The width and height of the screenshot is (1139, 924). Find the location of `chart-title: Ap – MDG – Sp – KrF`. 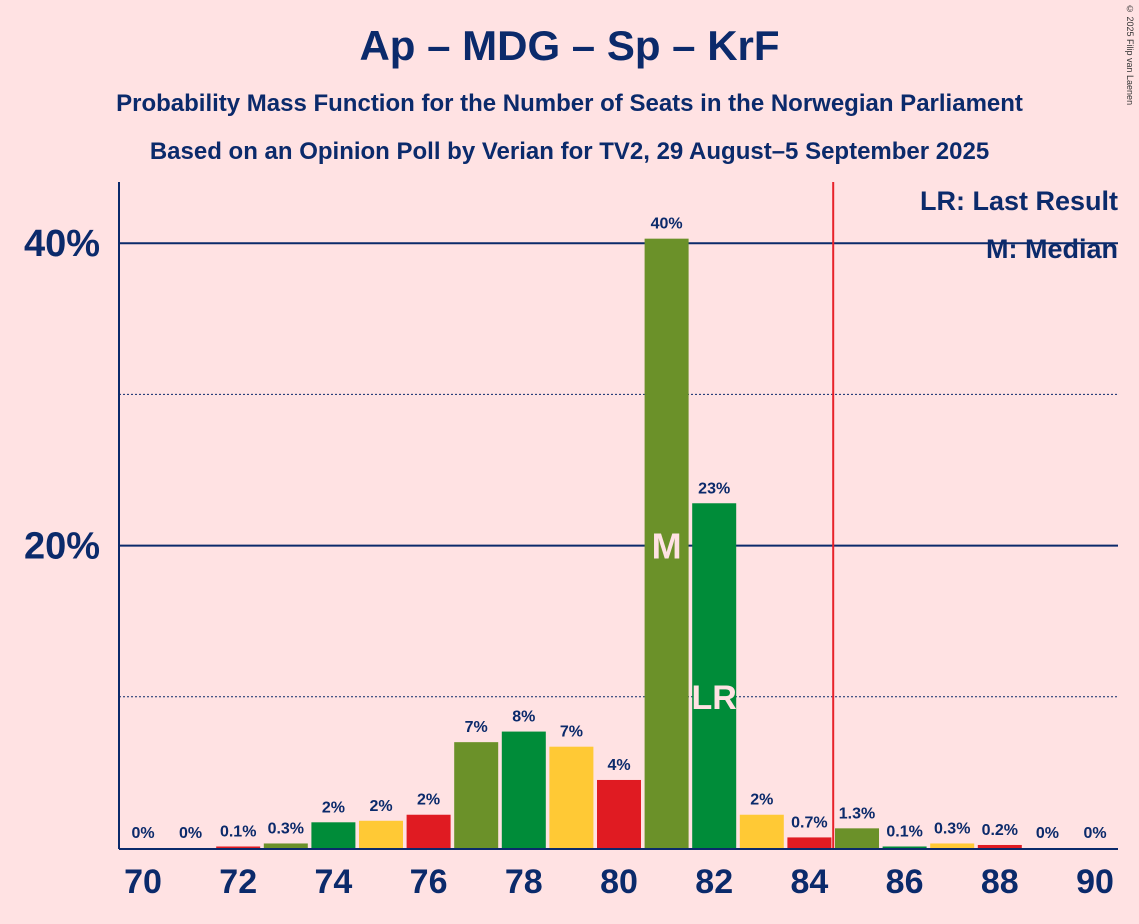

chart-title: Ap – MDG – Sp – KrF is located at coordinates (569, 45).